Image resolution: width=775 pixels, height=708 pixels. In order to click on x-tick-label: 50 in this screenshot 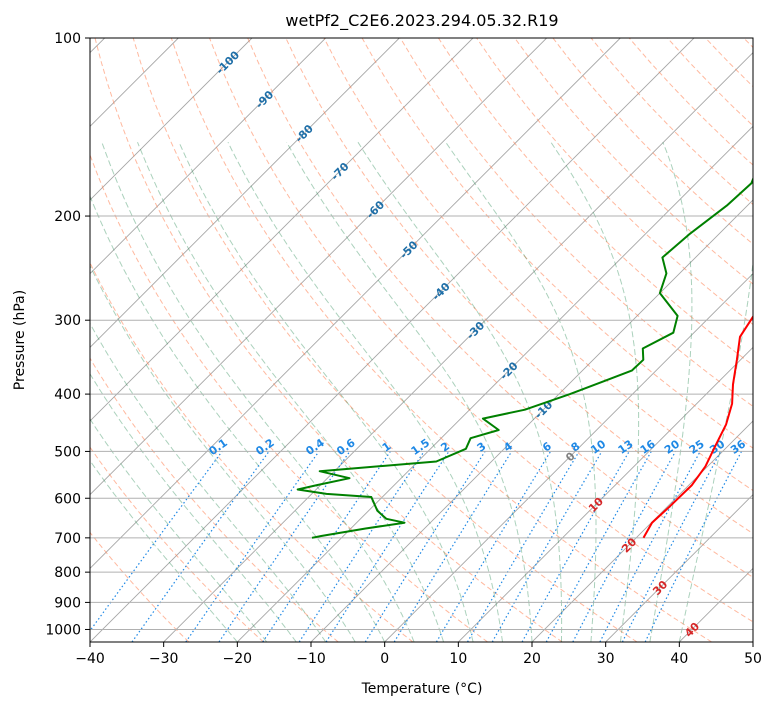, I will do `click(753, 659)`.